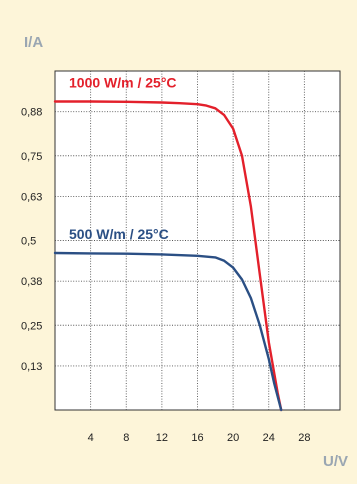 The height and width of the screenshot is (484, 357). What do you see at coordinates (197, 438) in the screenshot?
I see `x-tick-label: 16` at bounding box center [197, 438].